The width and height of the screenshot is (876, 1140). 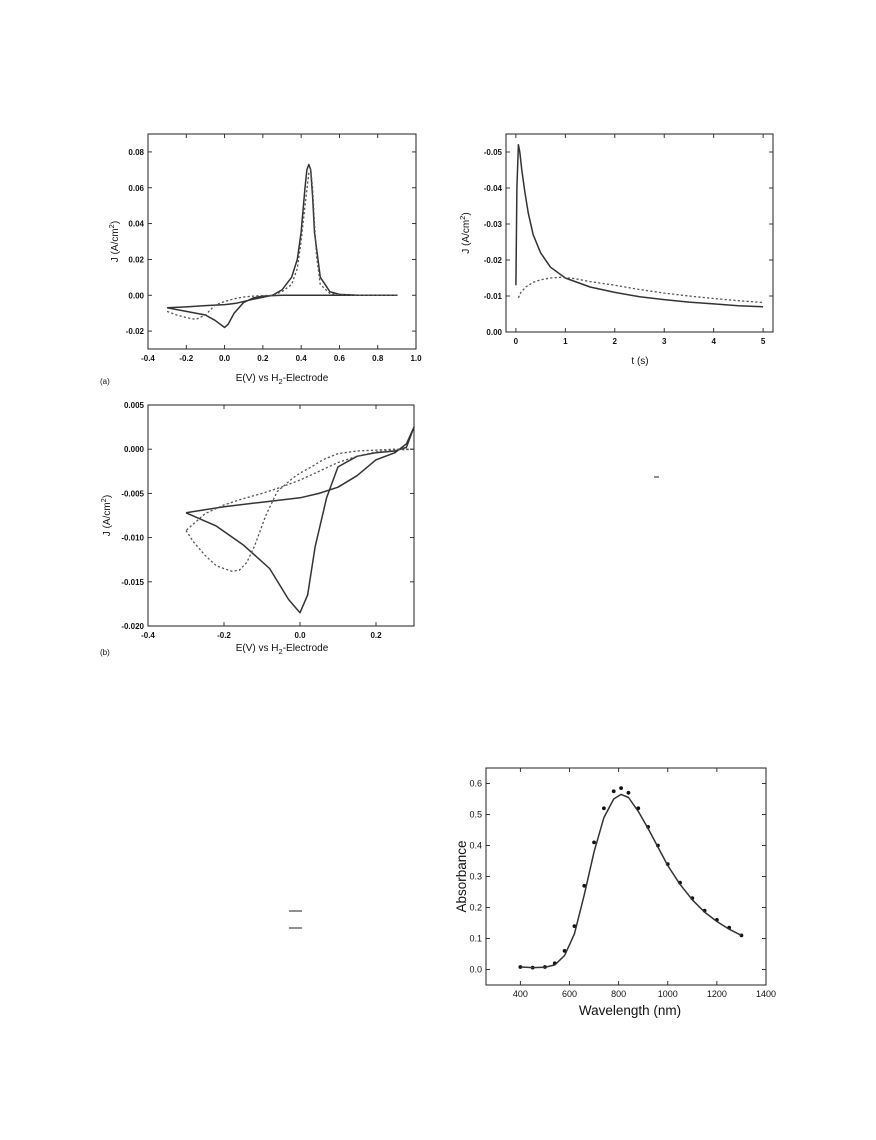 What do you see at coordinates (475, 939) in the screenshot?
I see `y-tick-label: 0.1` at bounding box center [475, 939].